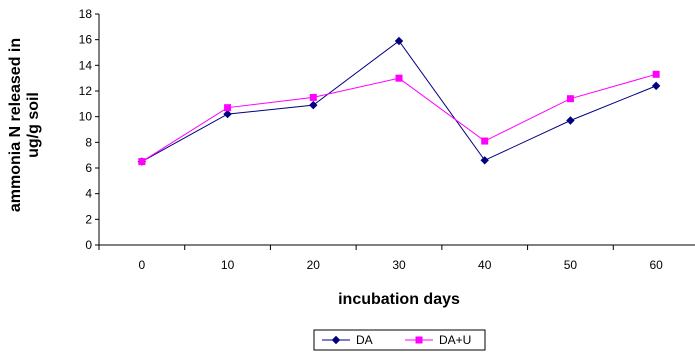 This screenshot has width=695, height=356. Describe the element at coordinates (86, 117) in the screenshot. I see `y-tick-label: 10` at that location.